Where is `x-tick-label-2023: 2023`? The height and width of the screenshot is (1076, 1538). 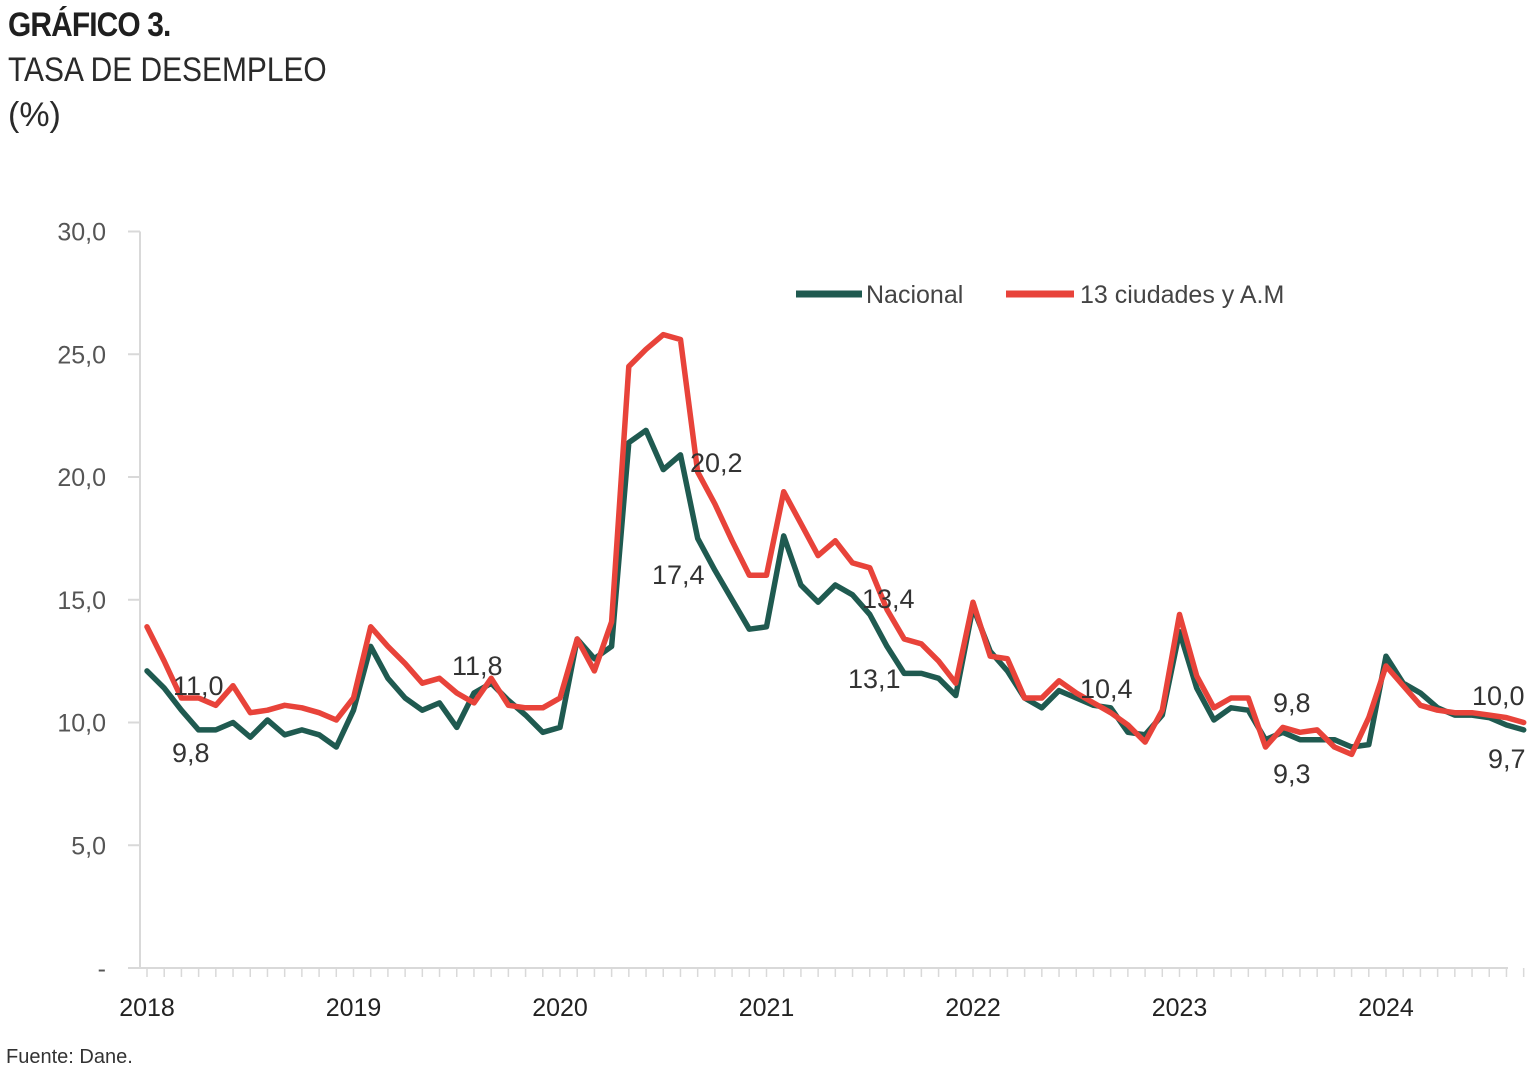
x-tick-label-2023: 2023 is located at coordinates (1180, 1008).